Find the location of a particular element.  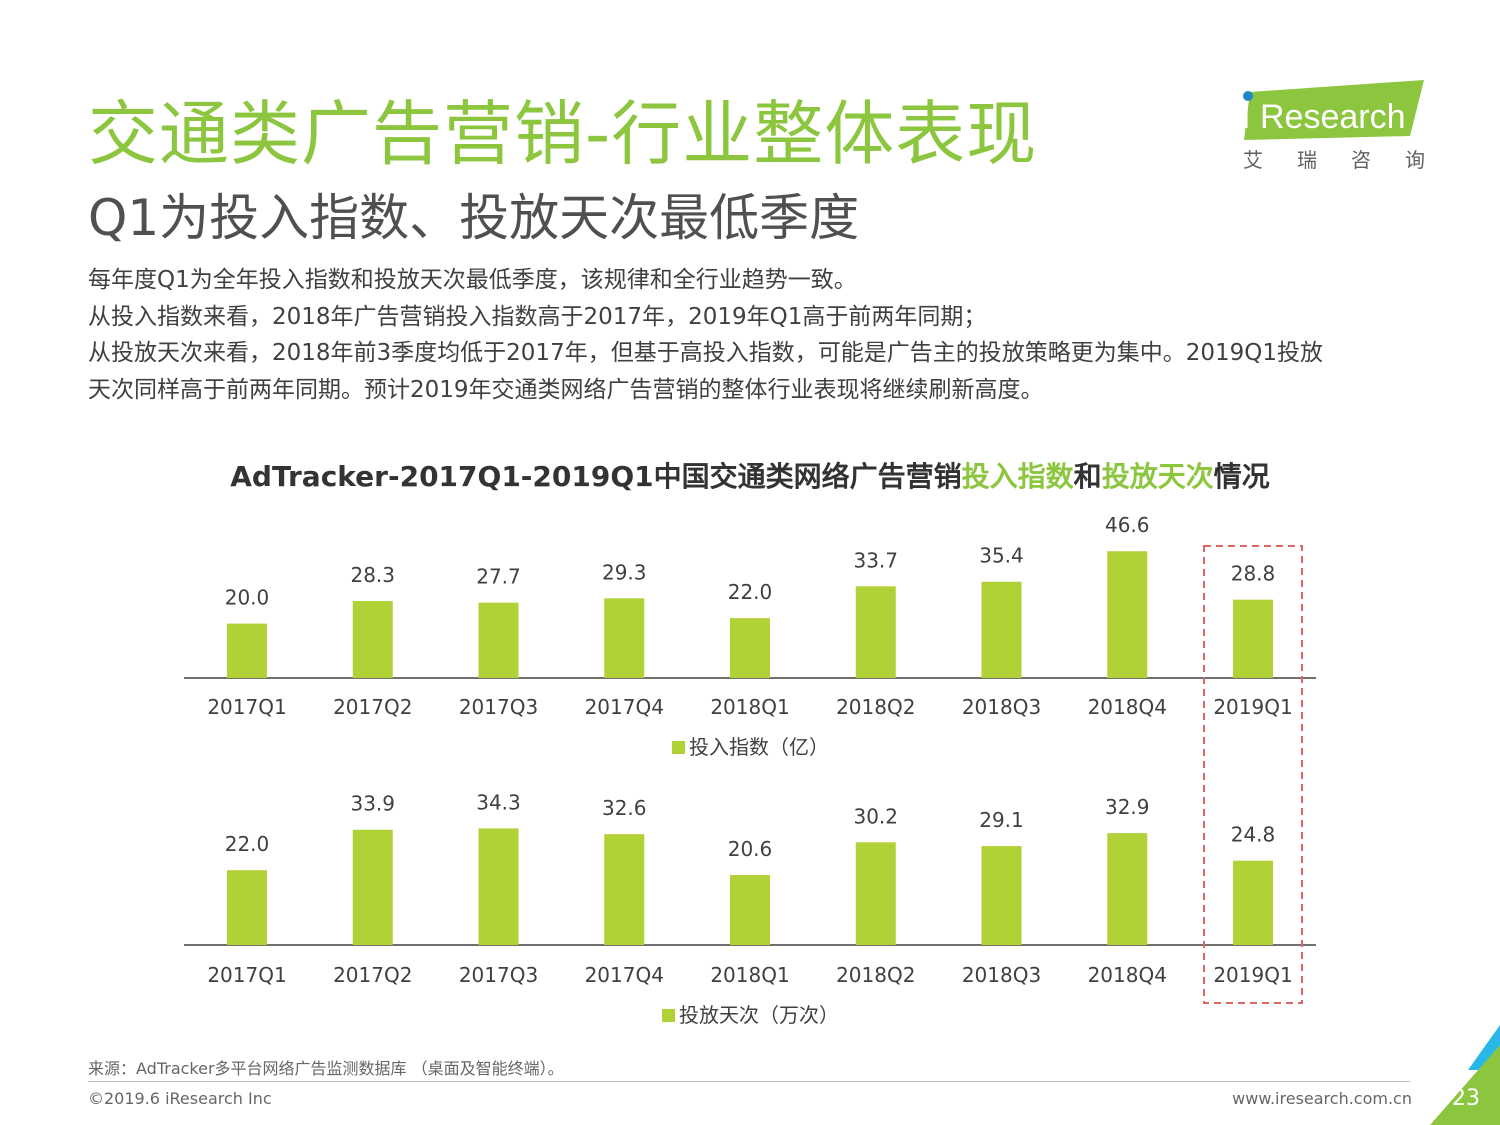

logo-brand-i: i is located at coordinates (1246, 115).